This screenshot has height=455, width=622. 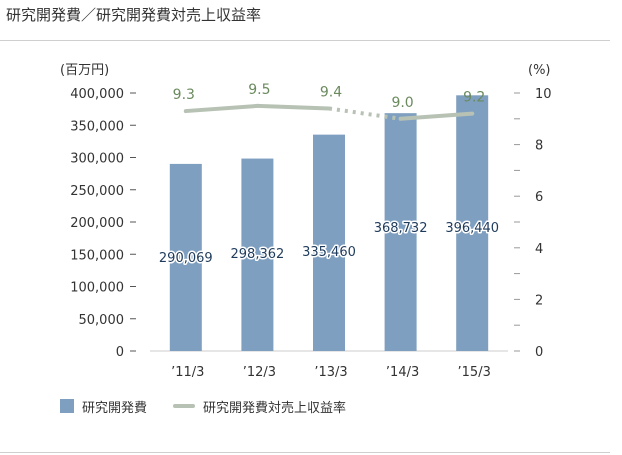 What do you see at coordinates (97, 288) in the screenshot?
I see `y-left-tick-label: 100,000` at bounding box center [97, 288].